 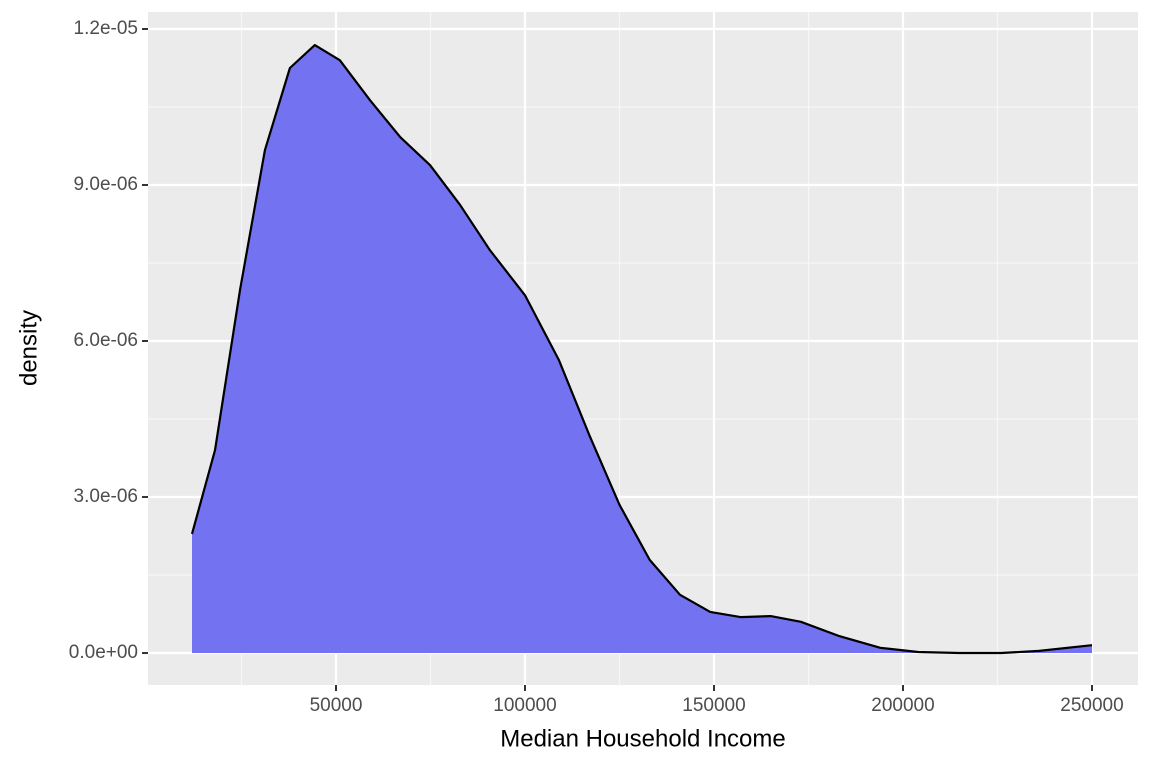 I want to click on y-tick-label: 9.0e-06, so click(x=106, y=184).